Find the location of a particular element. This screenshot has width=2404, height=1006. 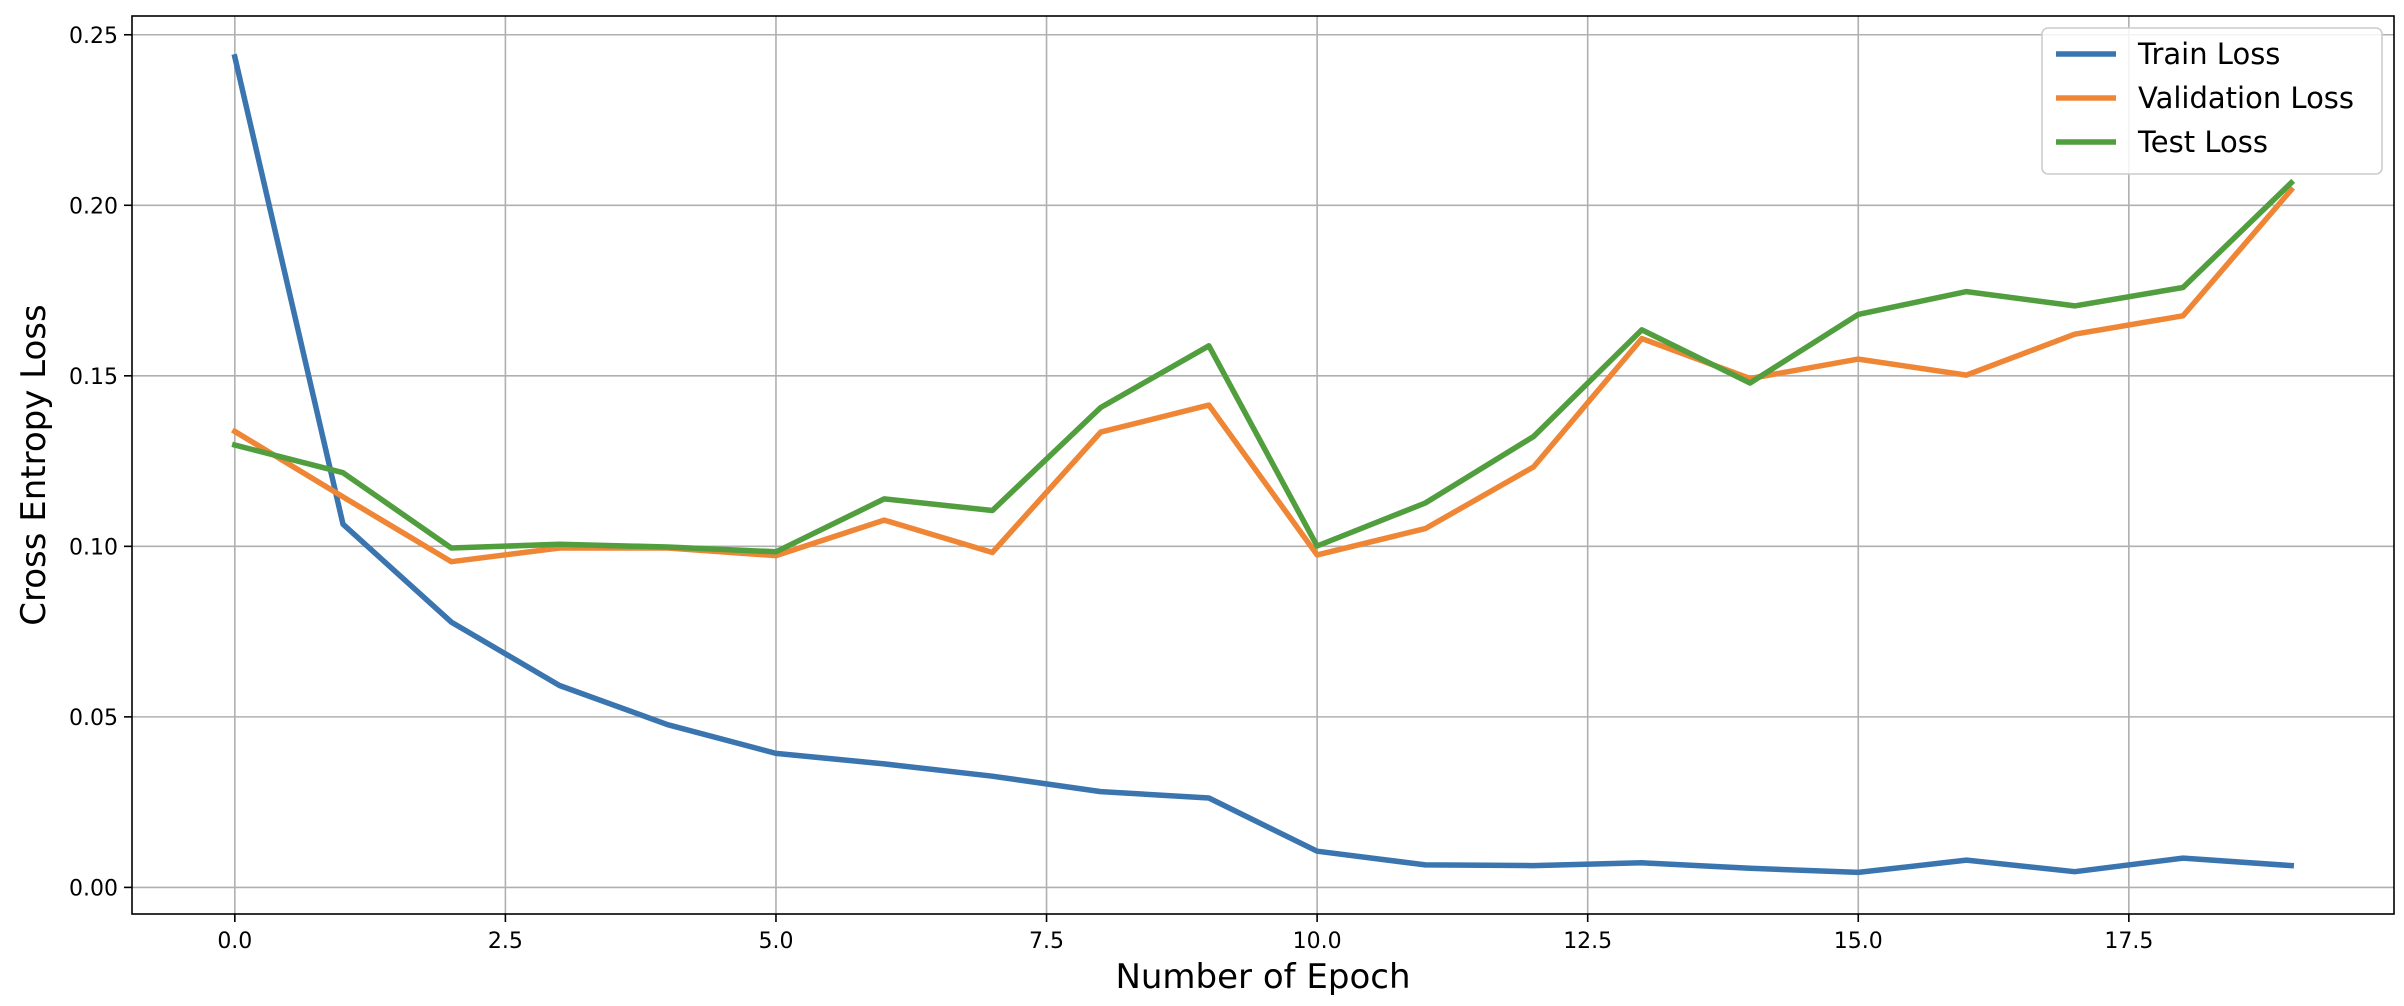

y-tick-label: 0.20 is located at coordinates (93, 206).